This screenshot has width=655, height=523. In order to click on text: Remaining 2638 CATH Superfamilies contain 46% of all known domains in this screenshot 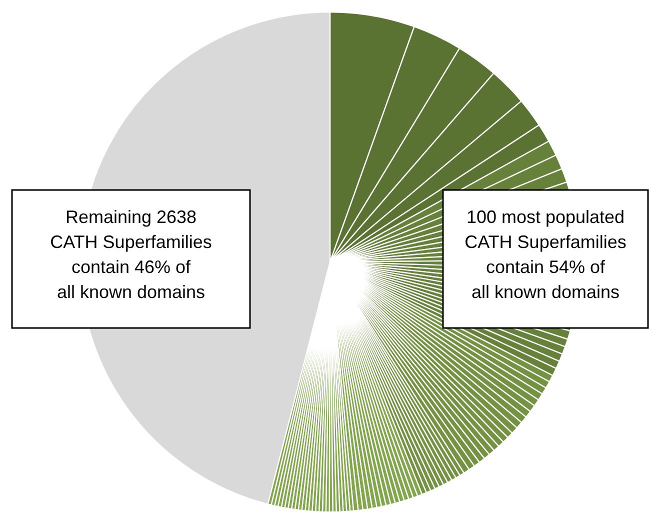, I will do `click(131, 254)`.